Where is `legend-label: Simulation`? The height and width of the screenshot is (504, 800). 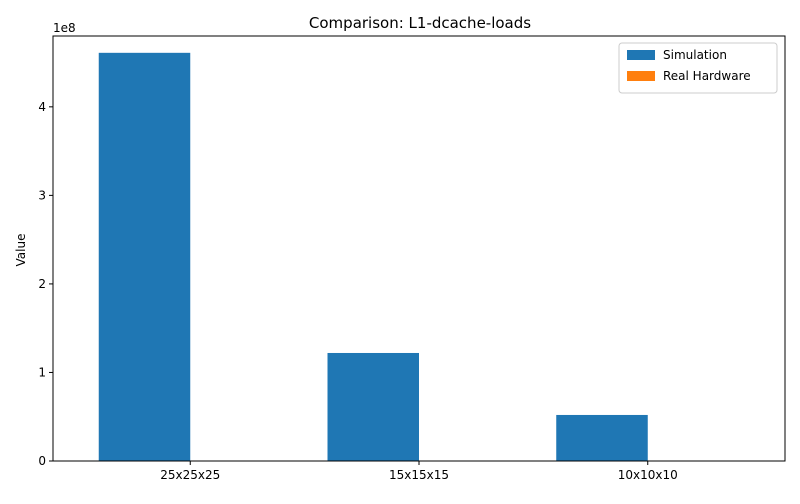
legend-label: Simulation is located at coordinates (695, 55).